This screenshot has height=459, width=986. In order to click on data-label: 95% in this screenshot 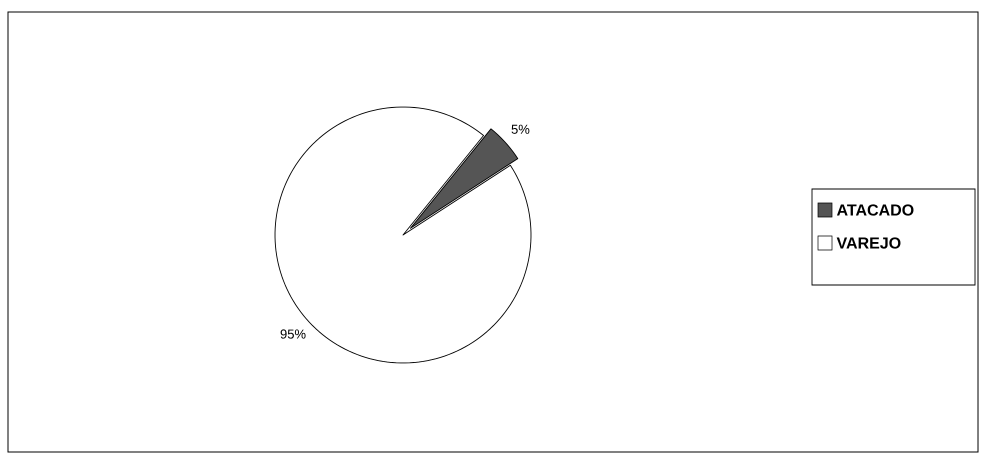, I will do `click(293, 334)`.